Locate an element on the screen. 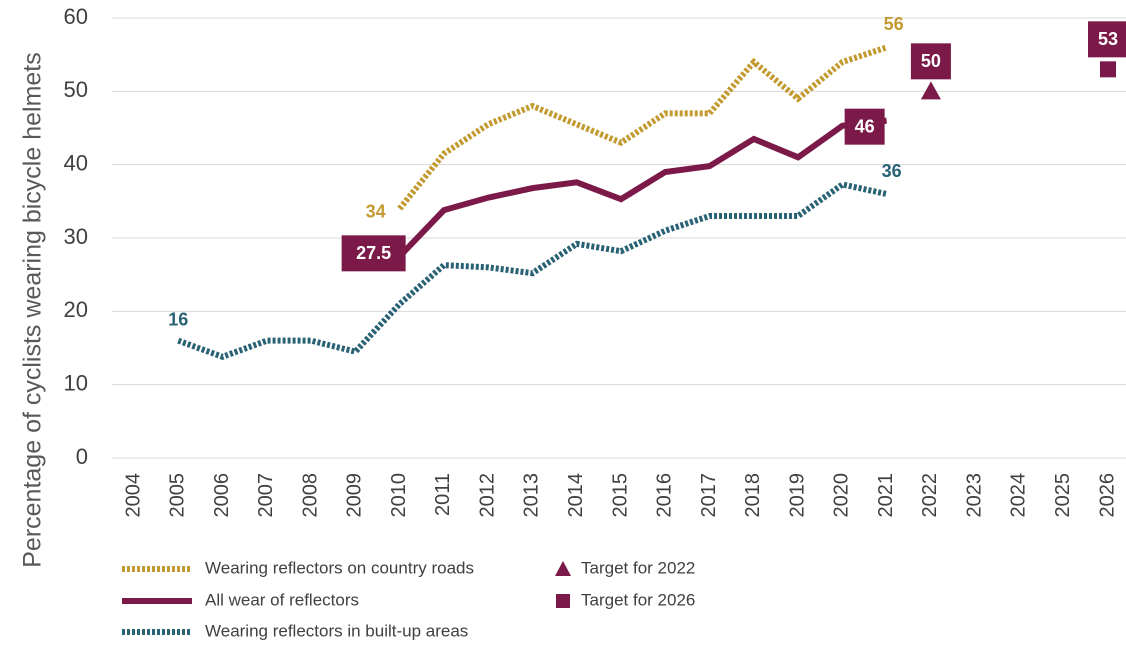  data-label: 46 is located at coordinates (865, 126).